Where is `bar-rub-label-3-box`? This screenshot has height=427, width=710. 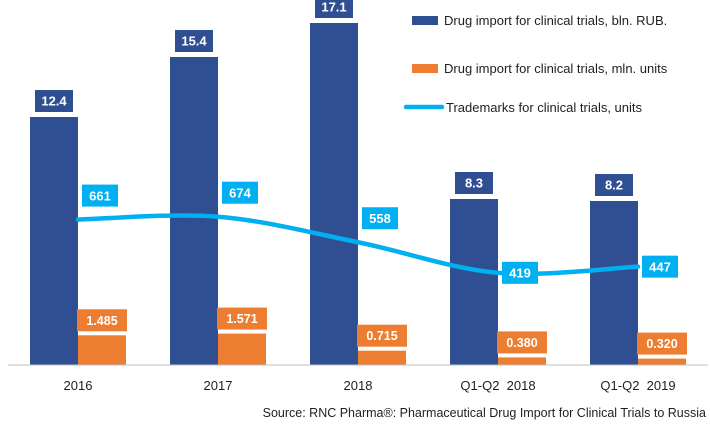 bar-rub-label-3-box is located at coordinates (474, 183).